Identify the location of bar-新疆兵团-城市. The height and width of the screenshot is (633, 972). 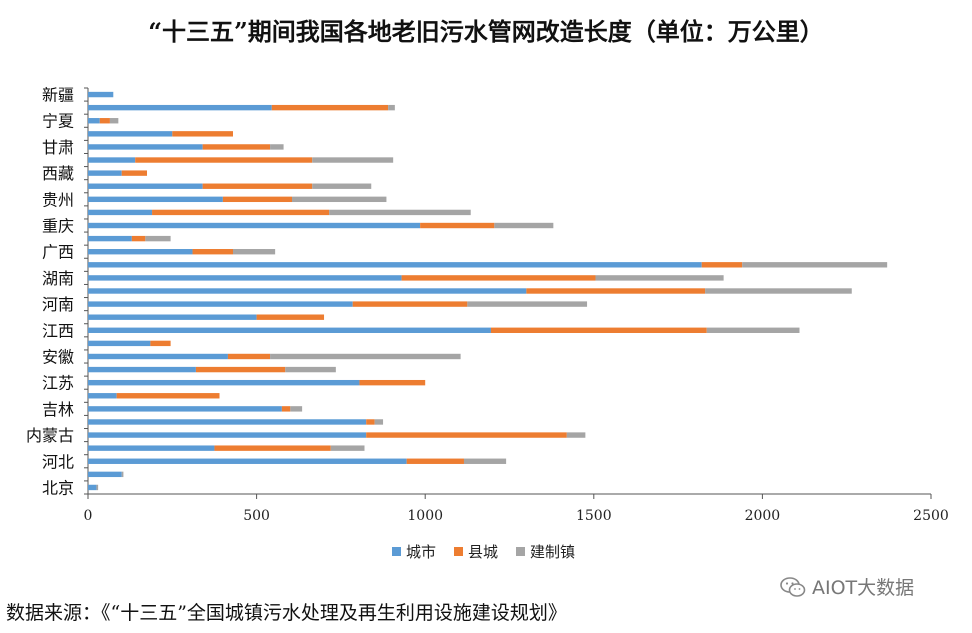
(180, 107).